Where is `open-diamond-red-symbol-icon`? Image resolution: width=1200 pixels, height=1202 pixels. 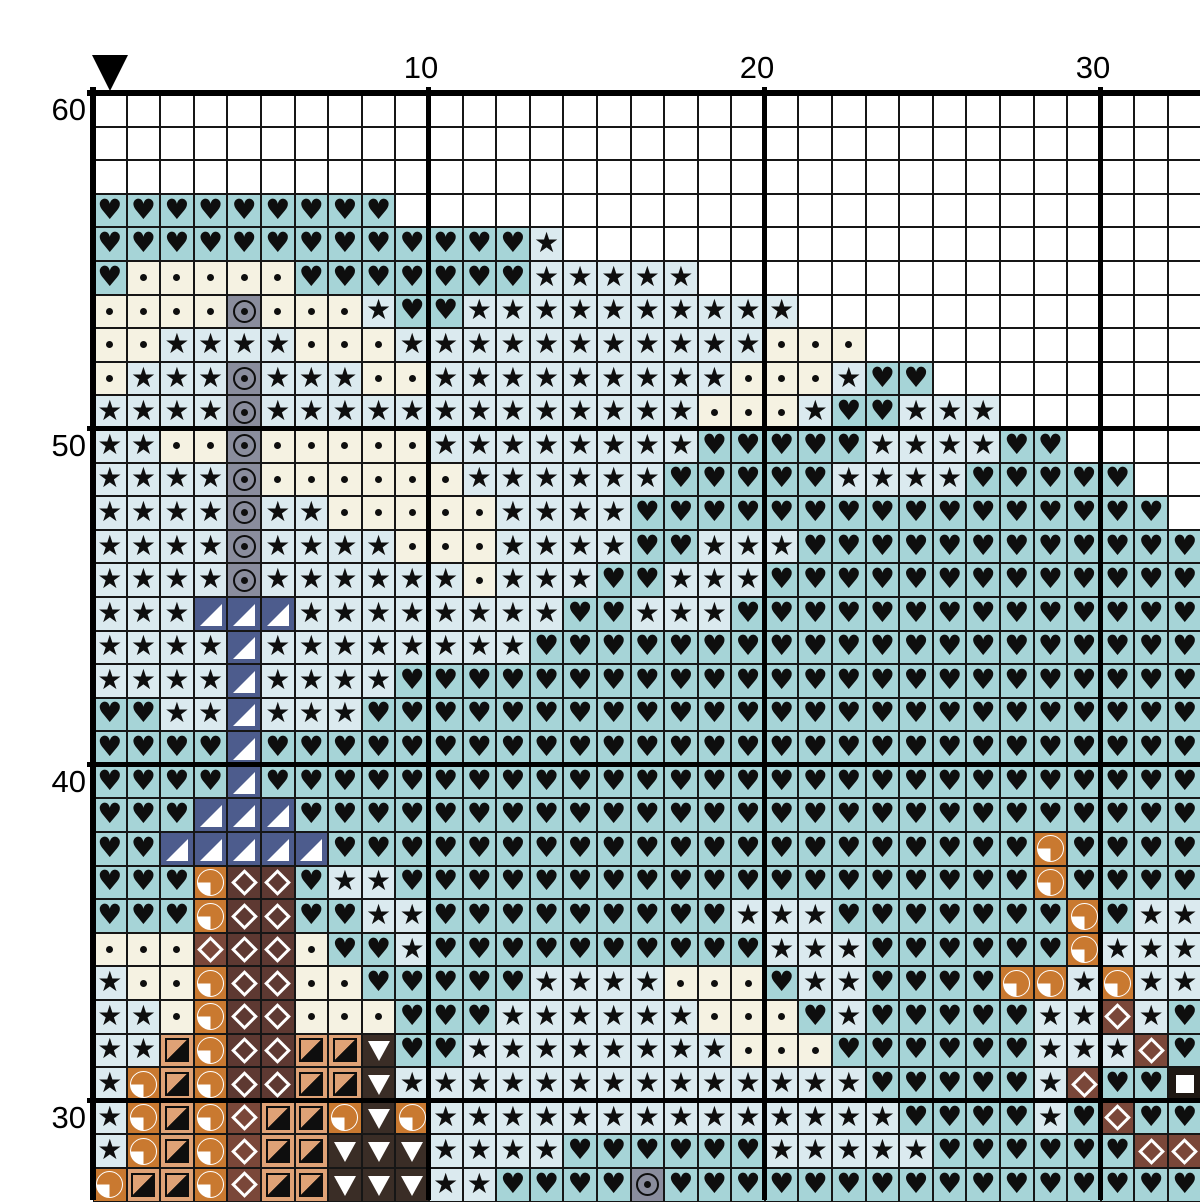
open-diamond-red-symbol-icon is located at coordinates (244, 1185).